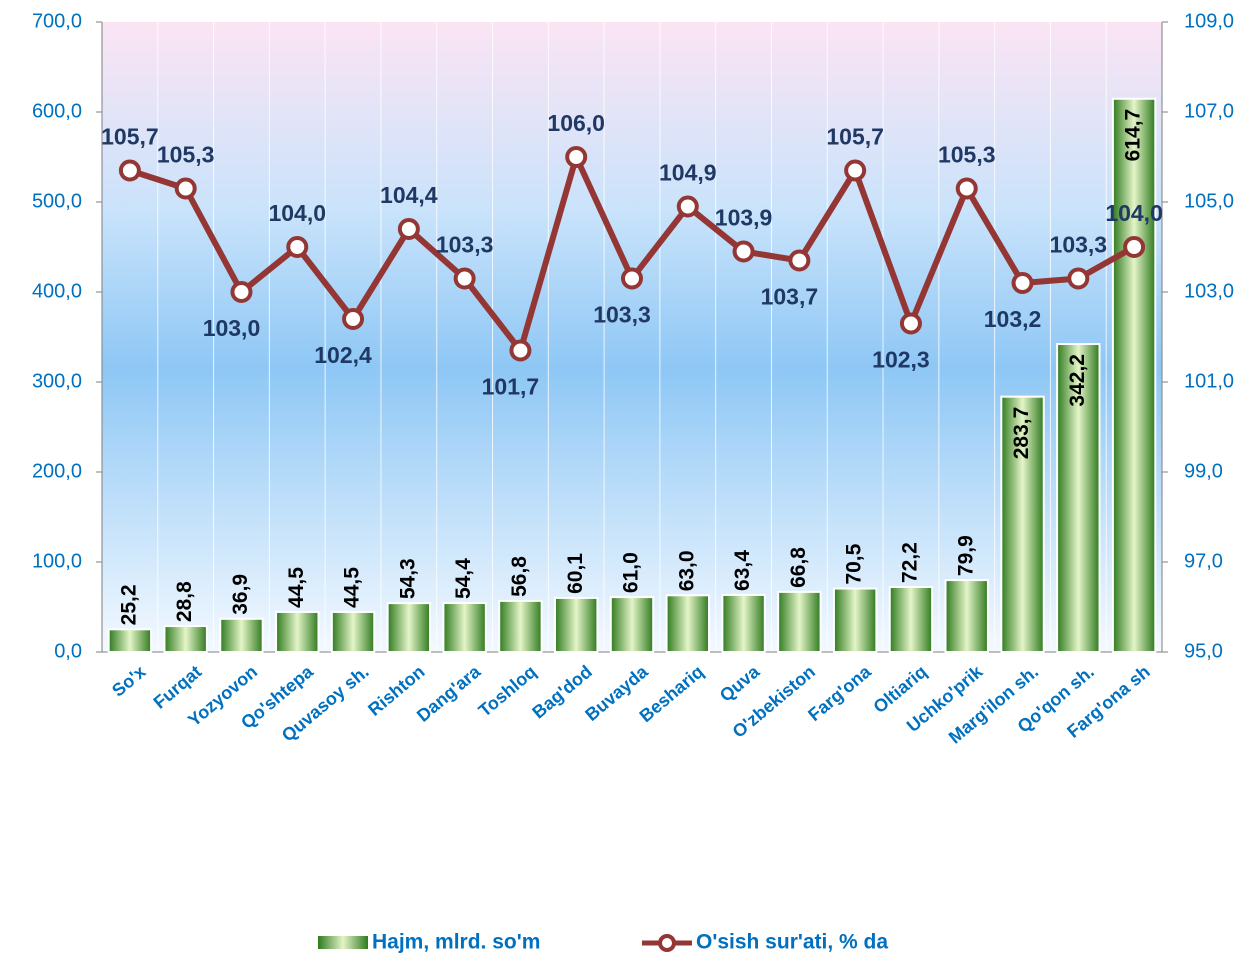 The width and height of the screenshot is (1255, 957). What do you see at coordinates (575, 573) in the screenshot?
I see `bar-label: 60,1` at bounding box center [575, 573].